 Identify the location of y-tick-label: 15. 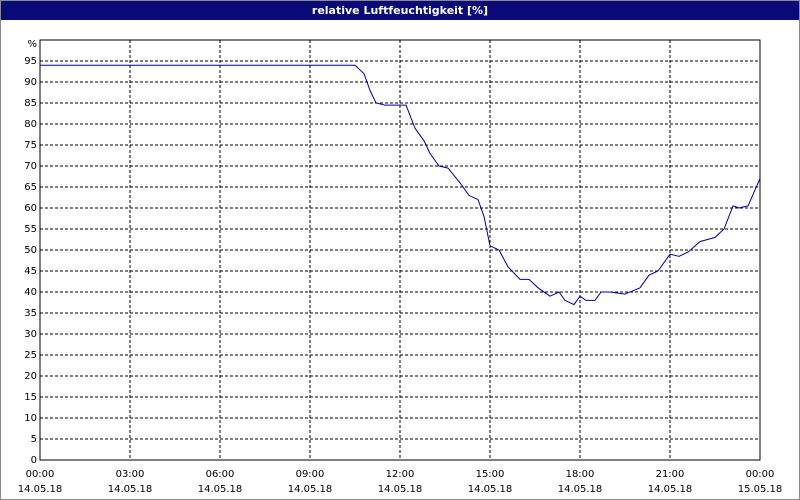
(30, 397).